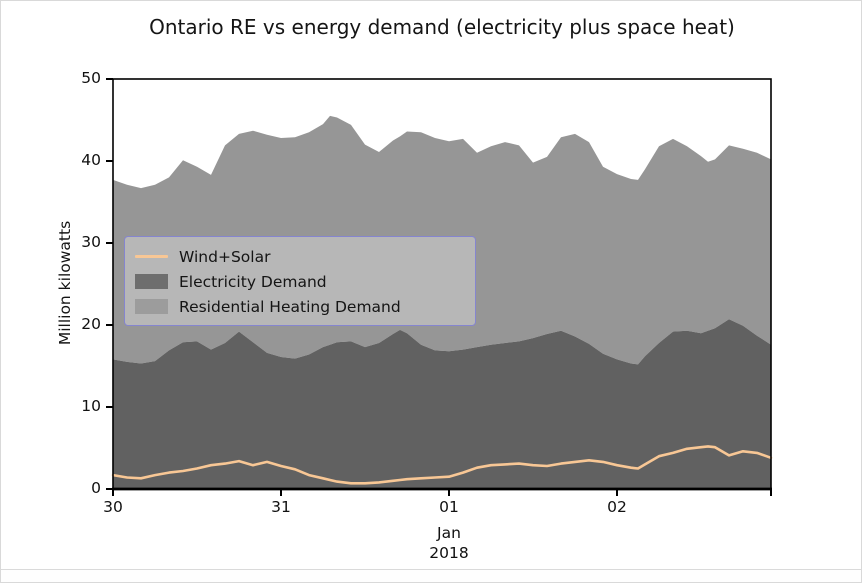 The width and height of the screenshot is (862, 583). Describe the element at coordinates (65, 283) in the screenshot. I see `y-axis-label: Million kilowatts` at that location.